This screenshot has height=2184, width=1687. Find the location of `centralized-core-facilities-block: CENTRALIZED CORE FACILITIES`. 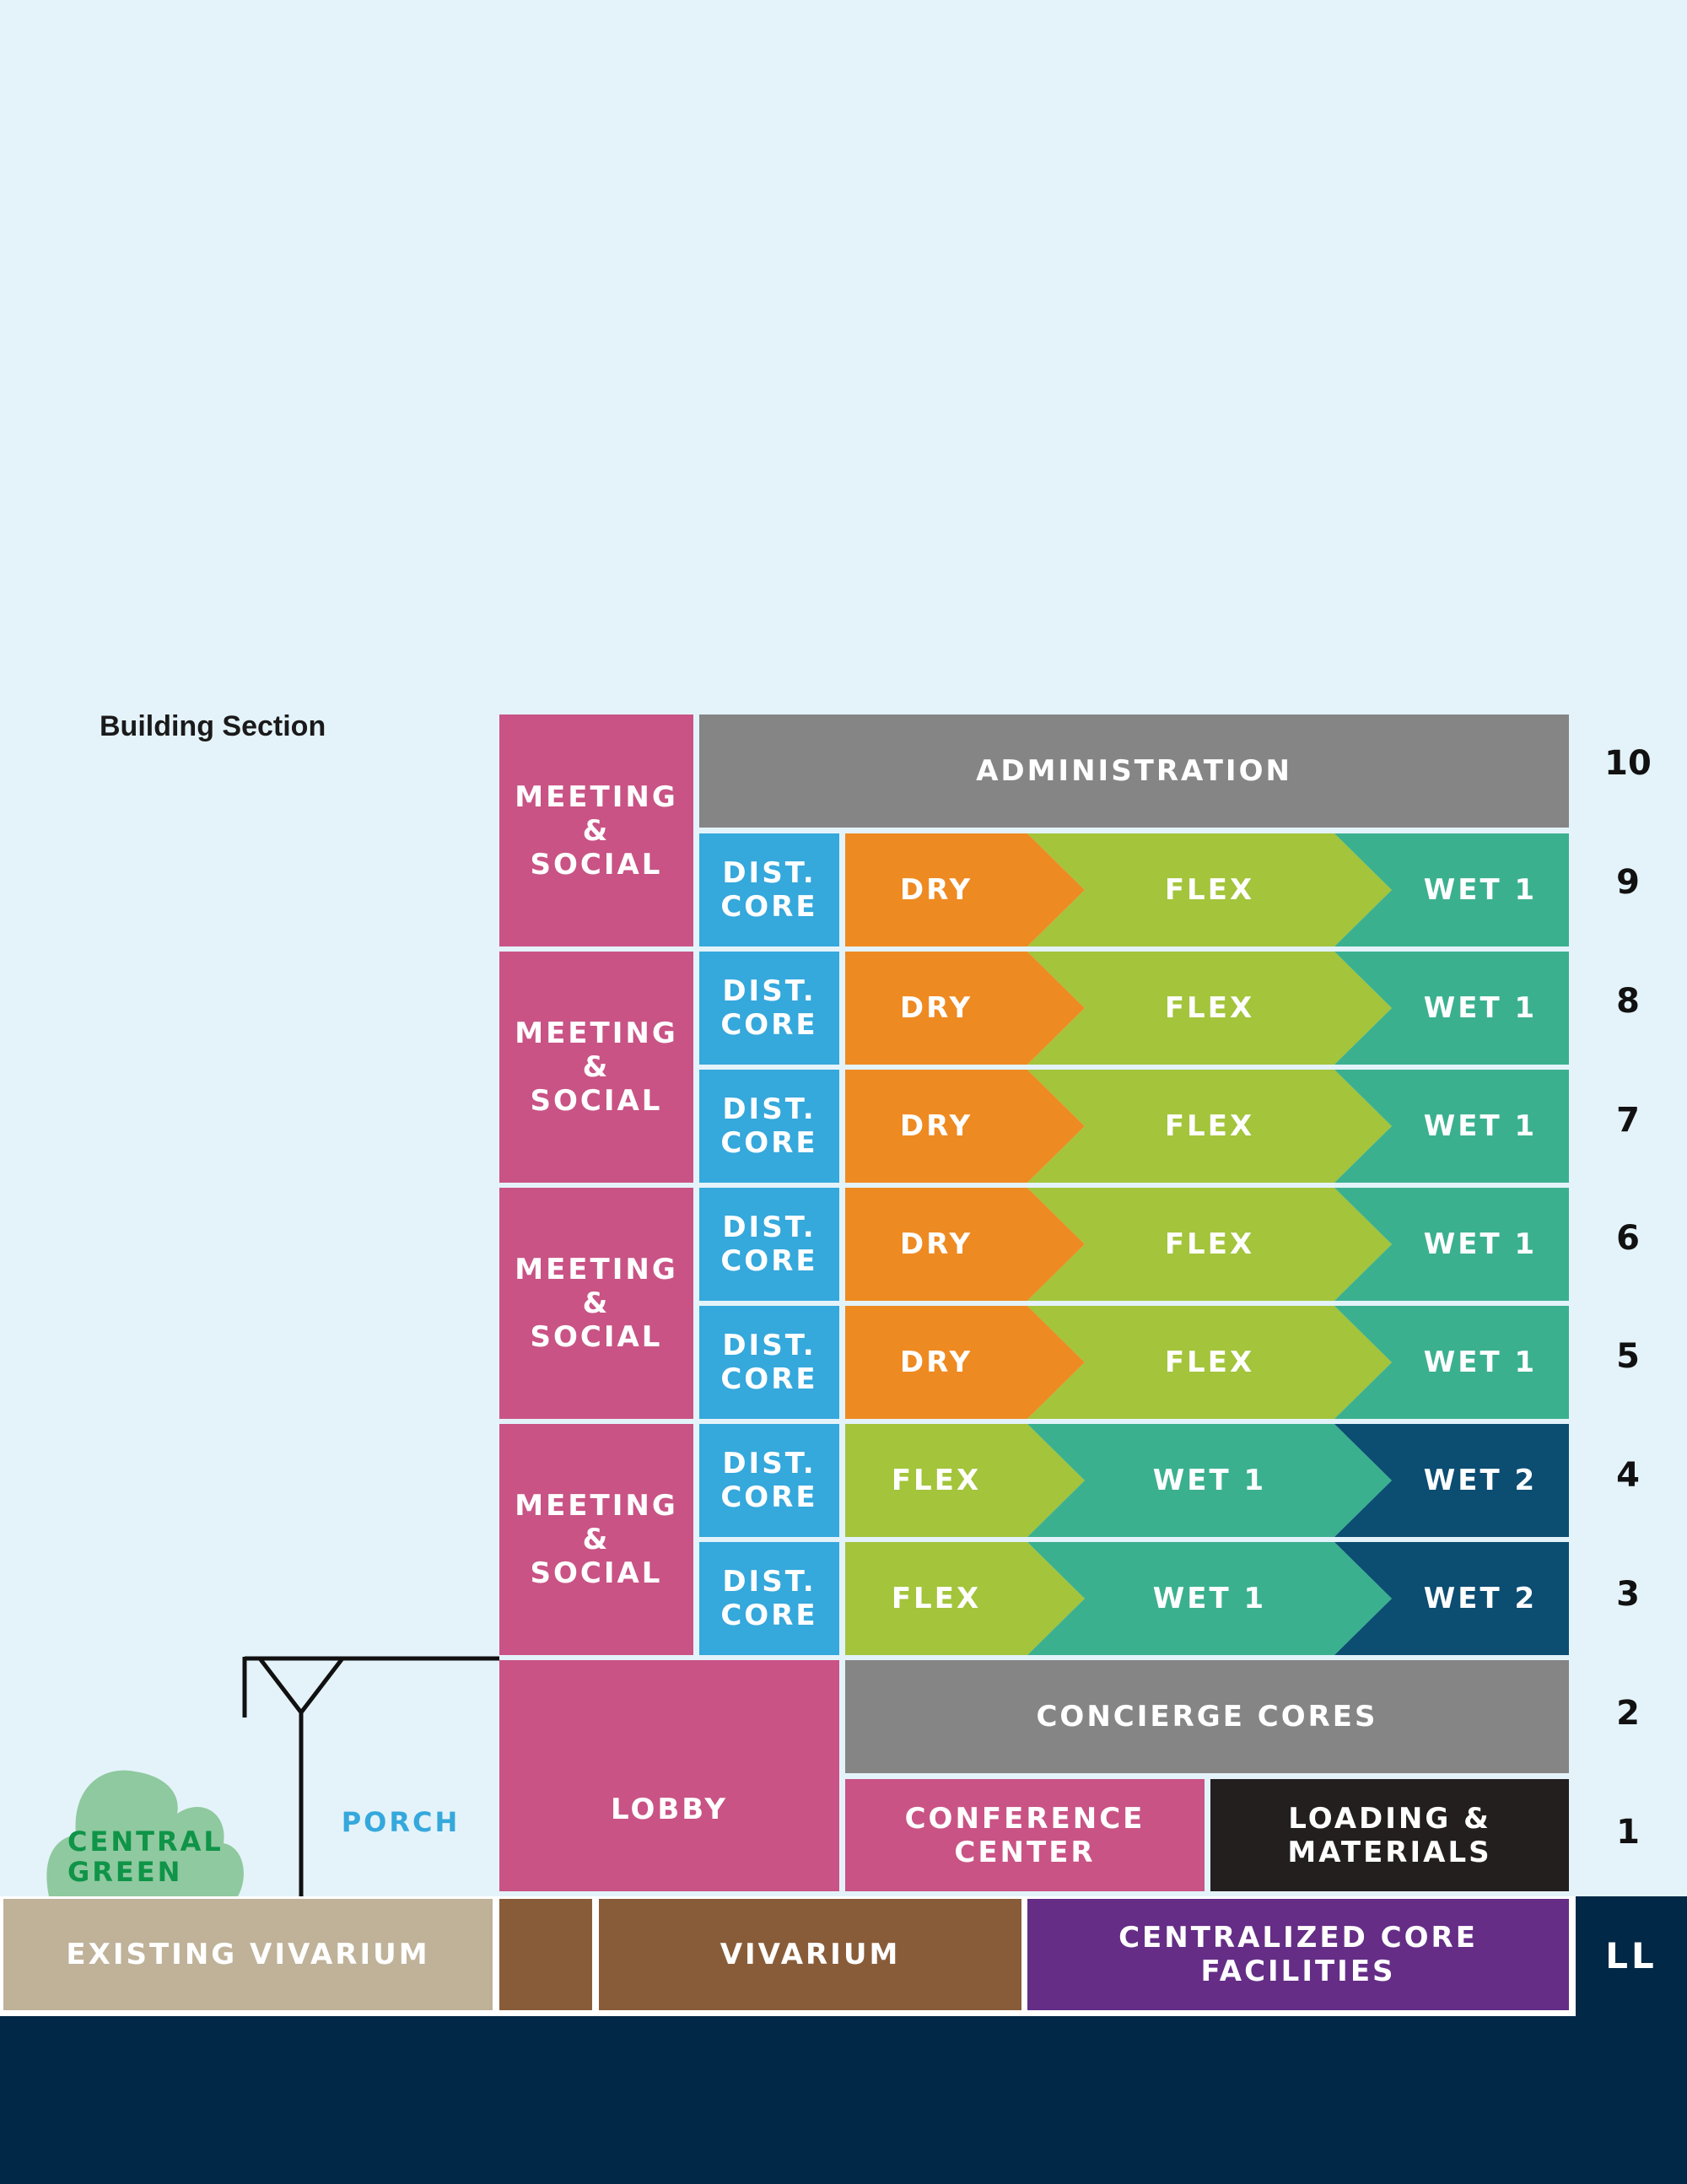

centralized-core-facilities-block: CENTRALIZED CORE FACILITIES is located at coordinates (1298, 1954).